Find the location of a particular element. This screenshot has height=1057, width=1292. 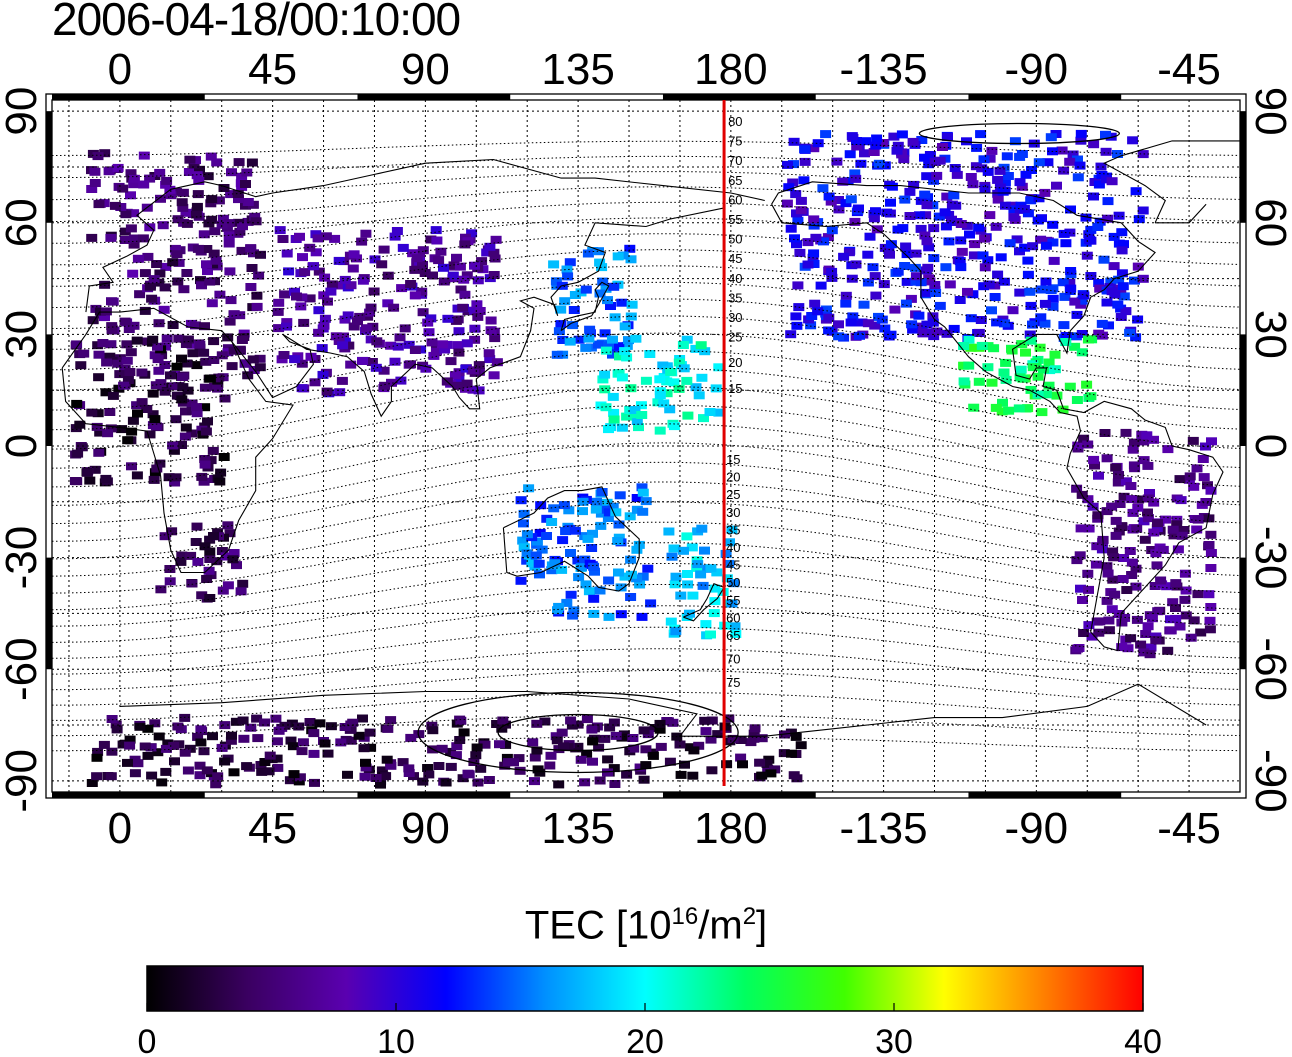

lat-tick-right: -60 is located at coordinates (1269, 669).